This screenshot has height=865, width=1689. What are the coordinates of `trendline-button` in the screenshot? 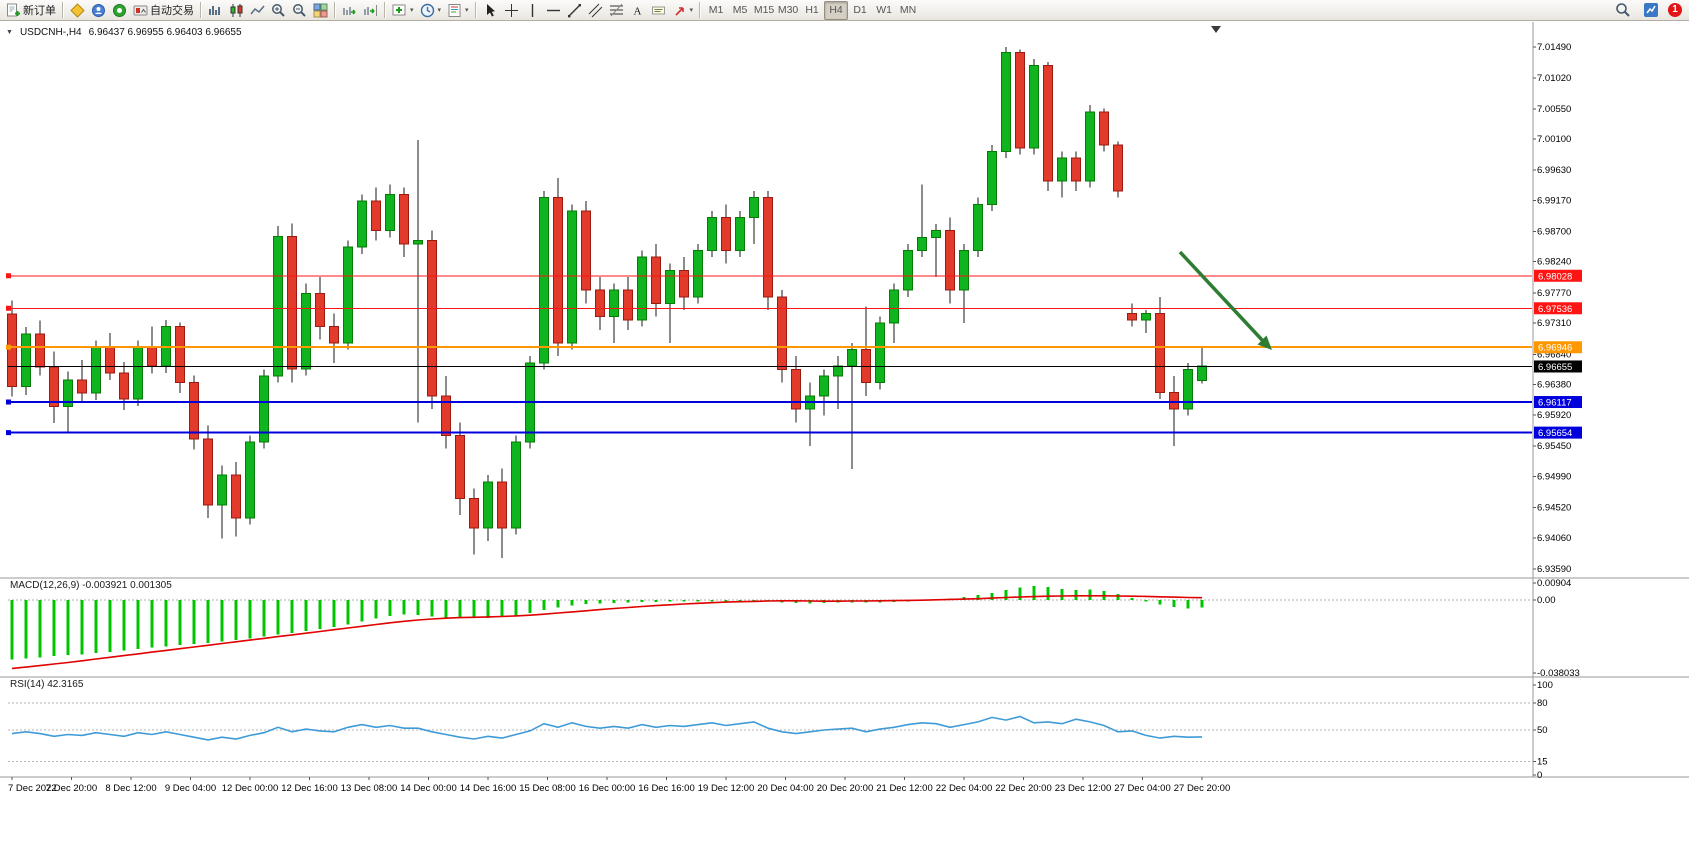 It's located at (574, 10).